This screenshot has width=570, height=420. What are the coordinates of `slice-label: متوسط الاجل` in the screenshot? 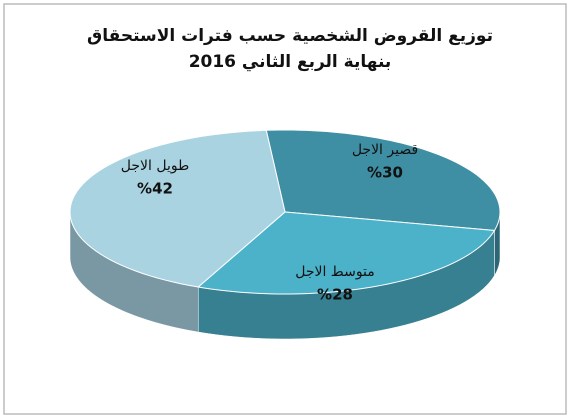 It's located at (335, 272).